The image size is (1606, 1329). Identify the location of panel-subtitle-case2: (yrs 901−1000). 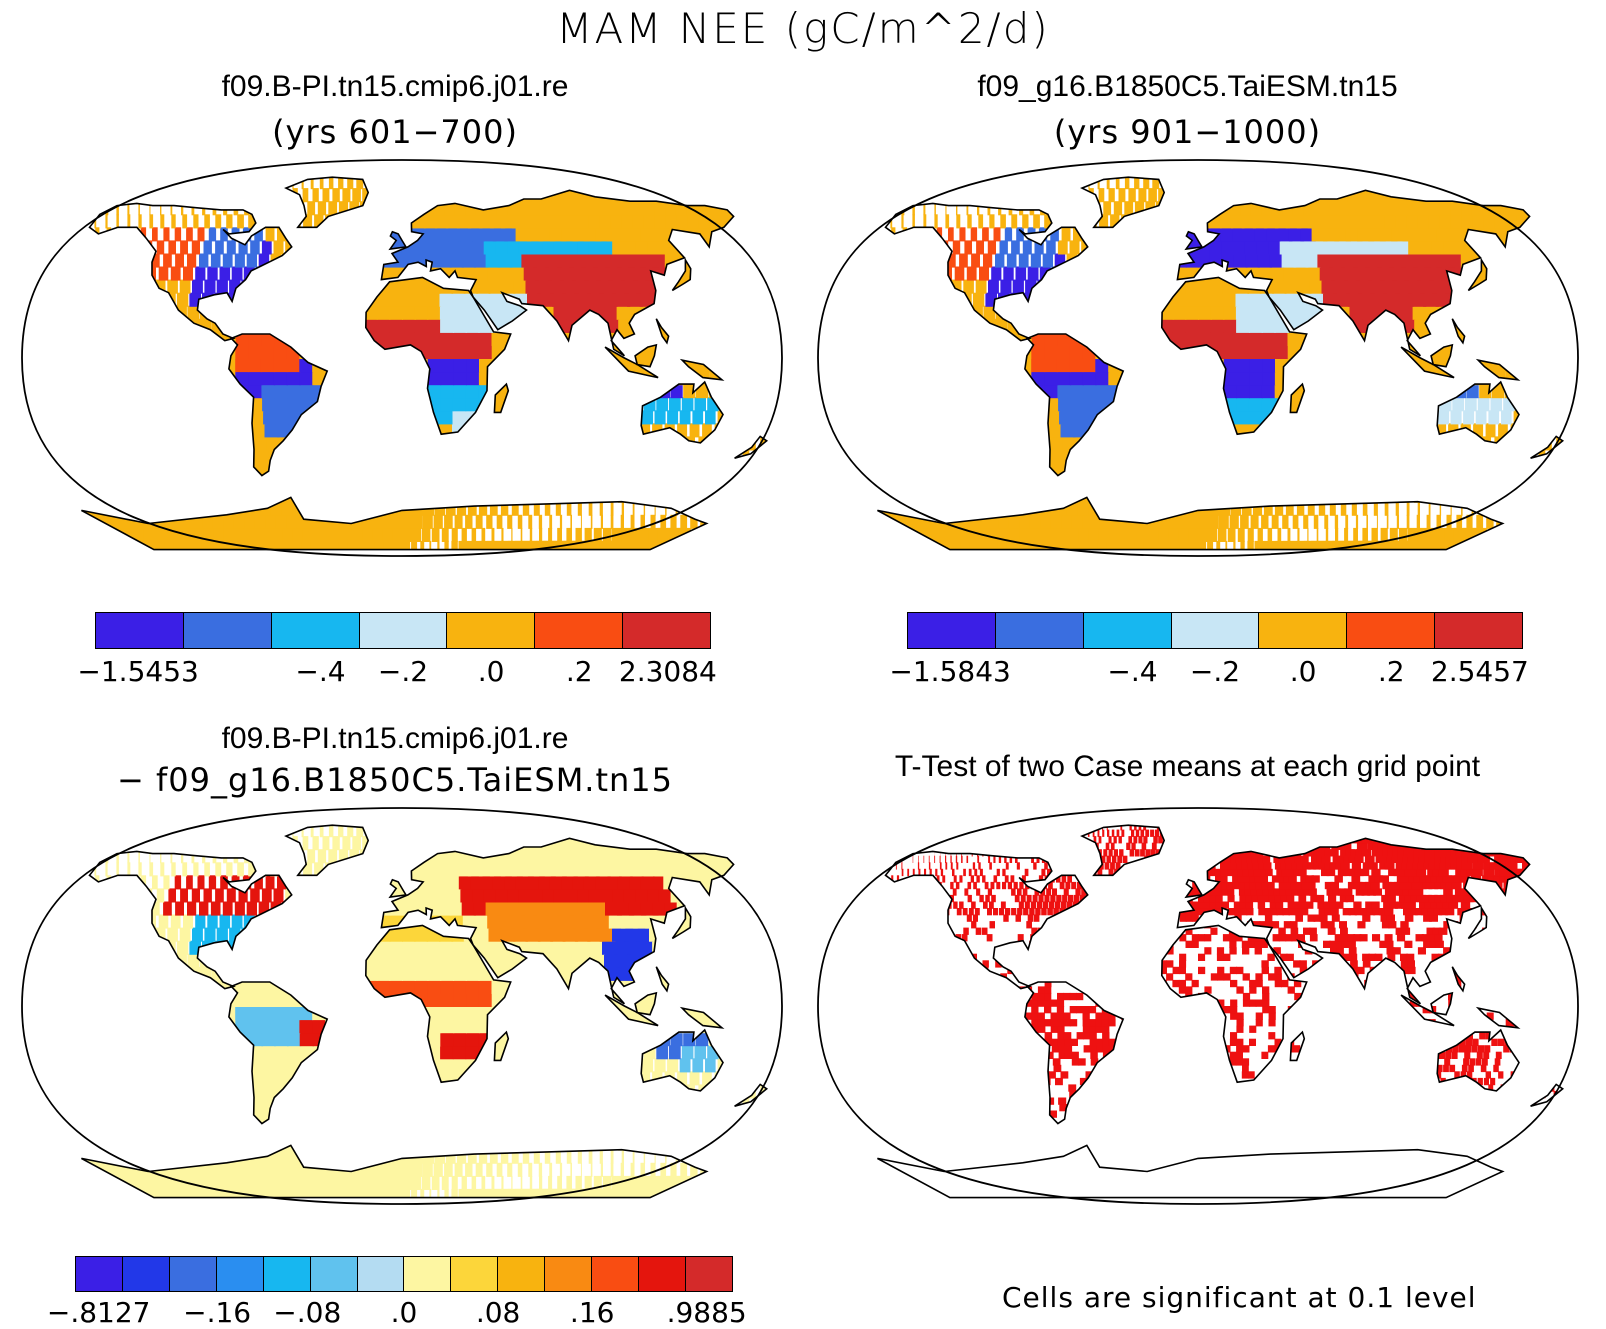
(1187, 132).